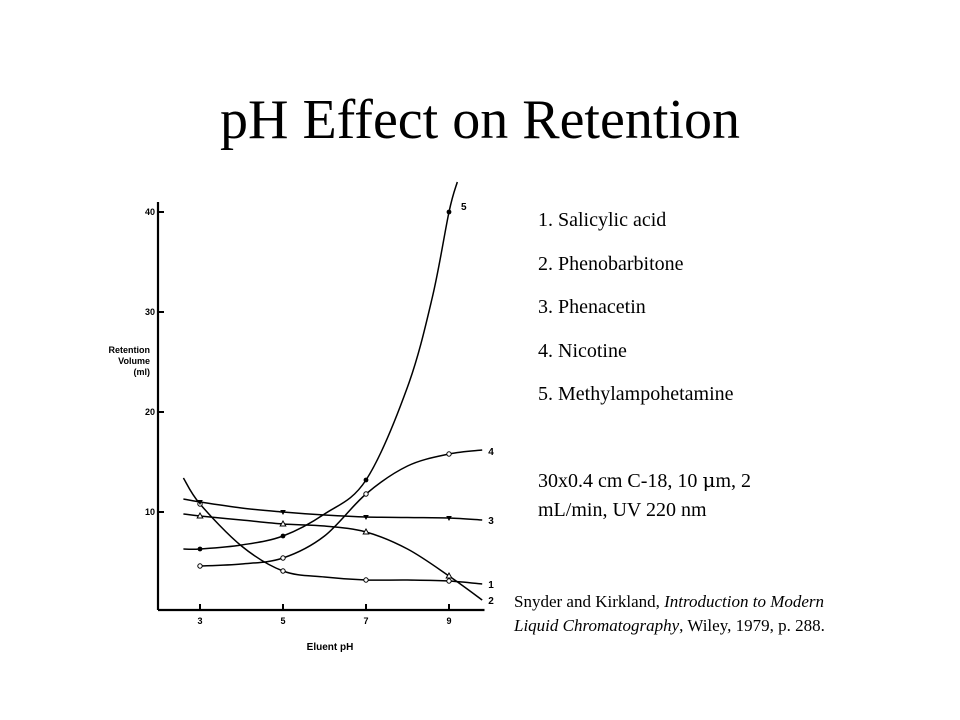  I want to click on series-label-1: 1, so click(491, 585).